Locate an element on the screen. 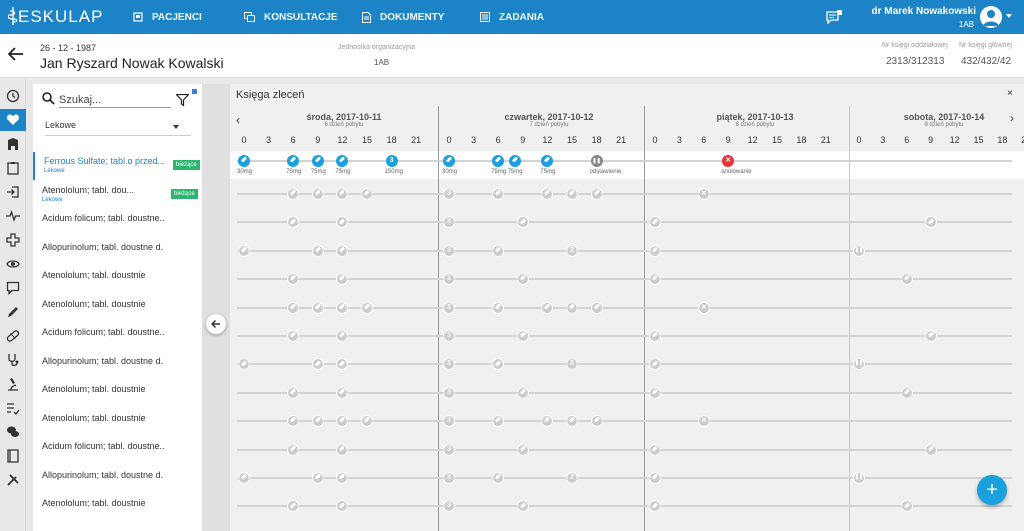  category-select: Lekowe is located at coordinates (118, 128).